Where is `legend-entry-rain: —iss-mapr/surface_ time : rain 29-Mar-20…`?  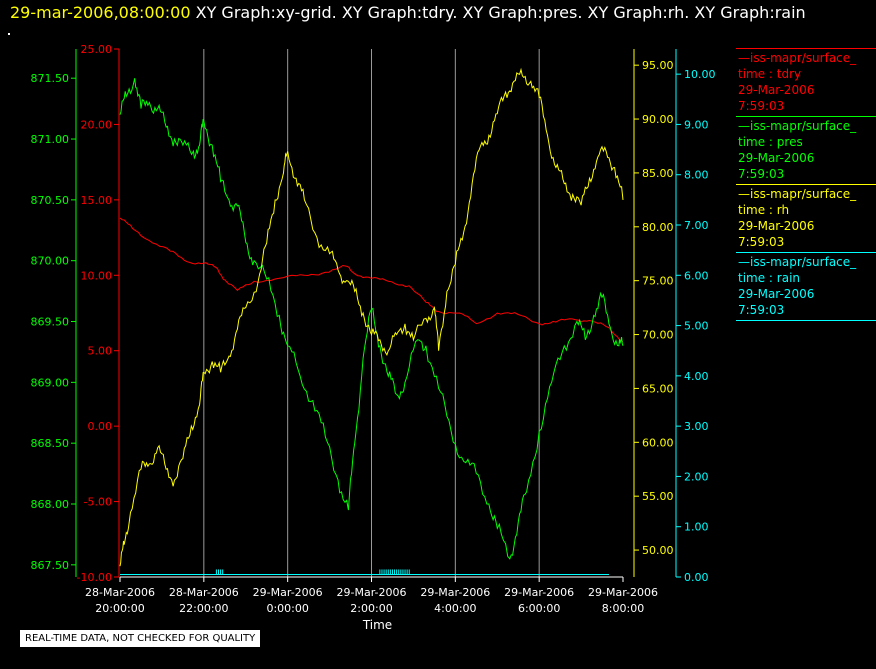
legend-entry-rain: —iss-mapr/surface_ time : rain 29-Mar-20… is located at coordinates (806, 286).